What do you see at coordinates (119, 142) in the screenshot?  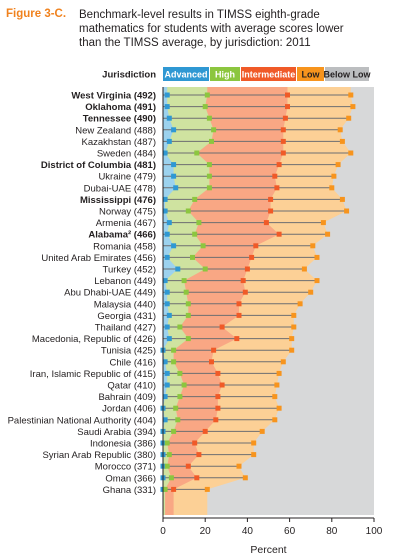 I see `jurisdiction-label: Kazakhstan (487)` at bounding box center [119, 142].